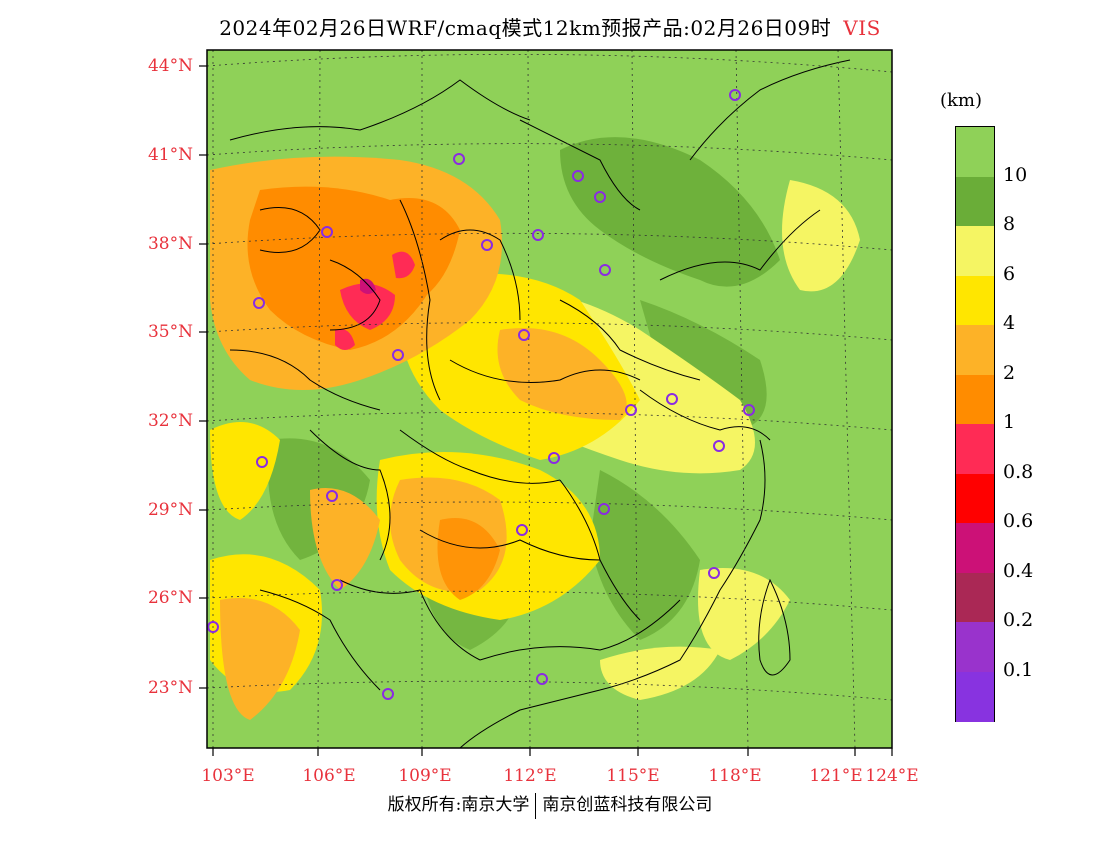 This screenshot has width=1100, height=850. What do you see at coordinates (170, 510) in the screenshot?
I see `lat-label-29: 29°N` at bounding box center [170, 510].